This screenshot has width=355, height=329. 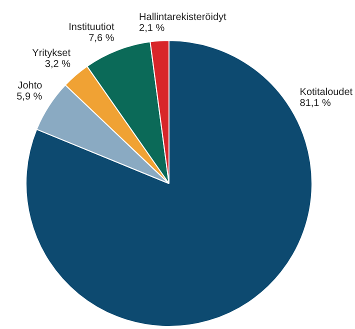 I want to click on slice-label: Instituutiot, so click(x=91, y=27).